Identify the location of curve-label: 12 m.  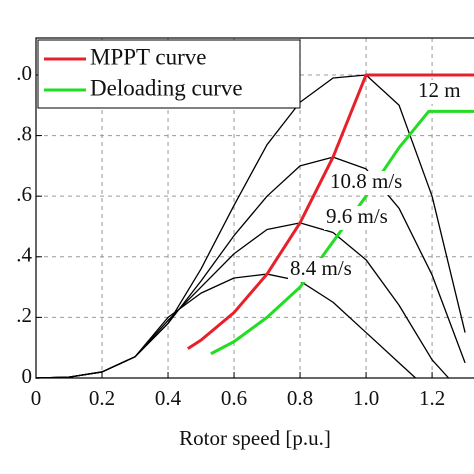
(439, 90).